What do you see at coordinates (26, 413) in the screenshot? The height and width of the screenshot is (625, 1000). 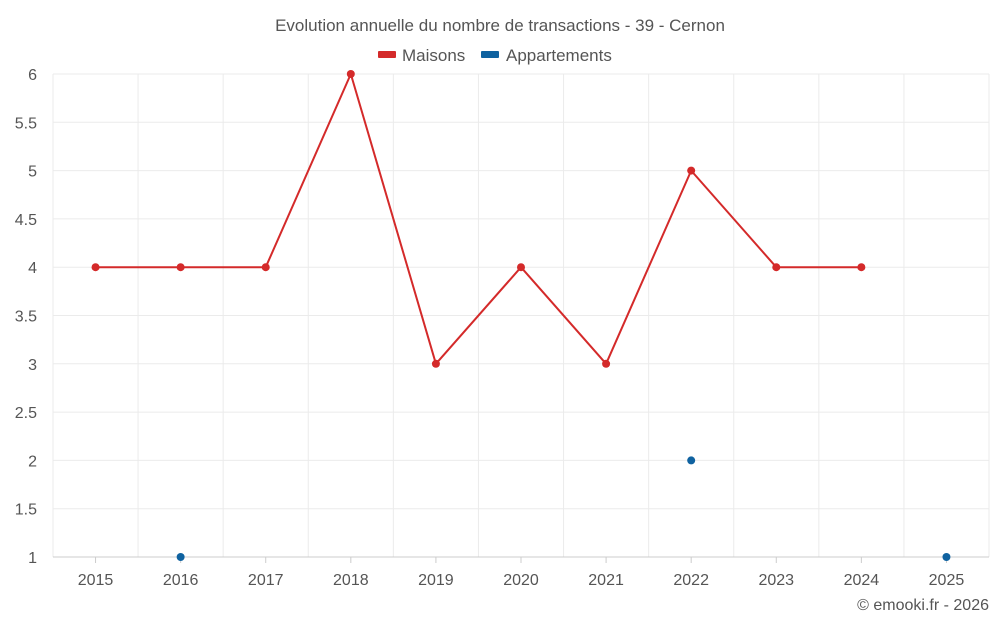 I see `y-tick-label: 2.5` at bounding box center [26, 413].